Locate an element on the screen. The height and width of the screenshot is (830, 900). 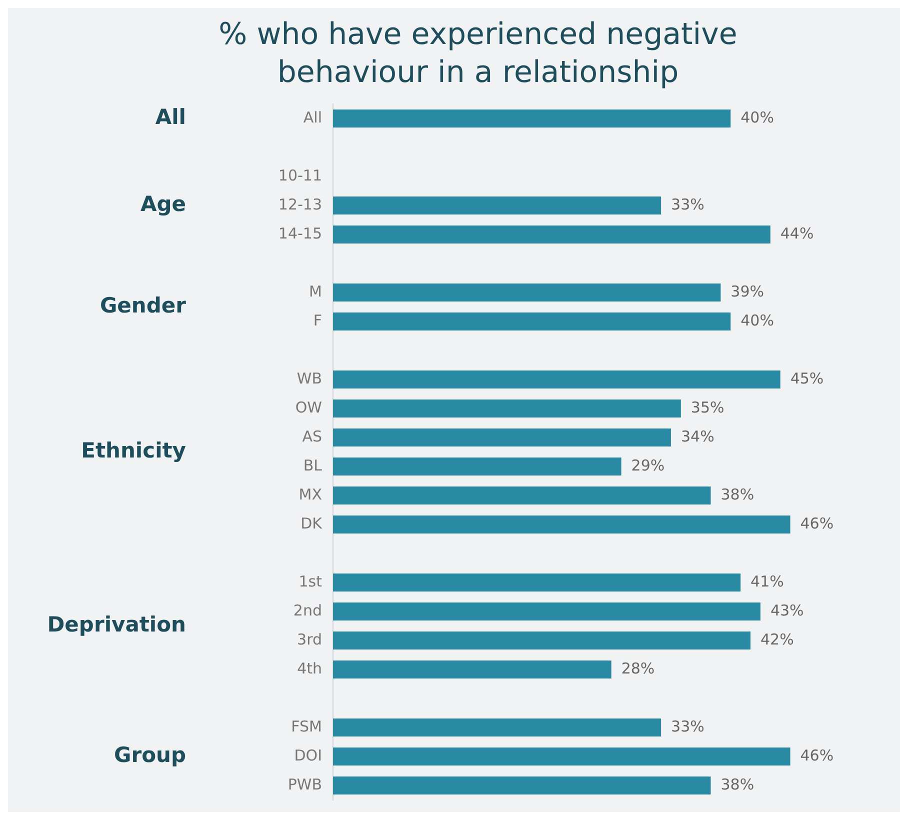
text: Group is located at coordinates (150, 754).